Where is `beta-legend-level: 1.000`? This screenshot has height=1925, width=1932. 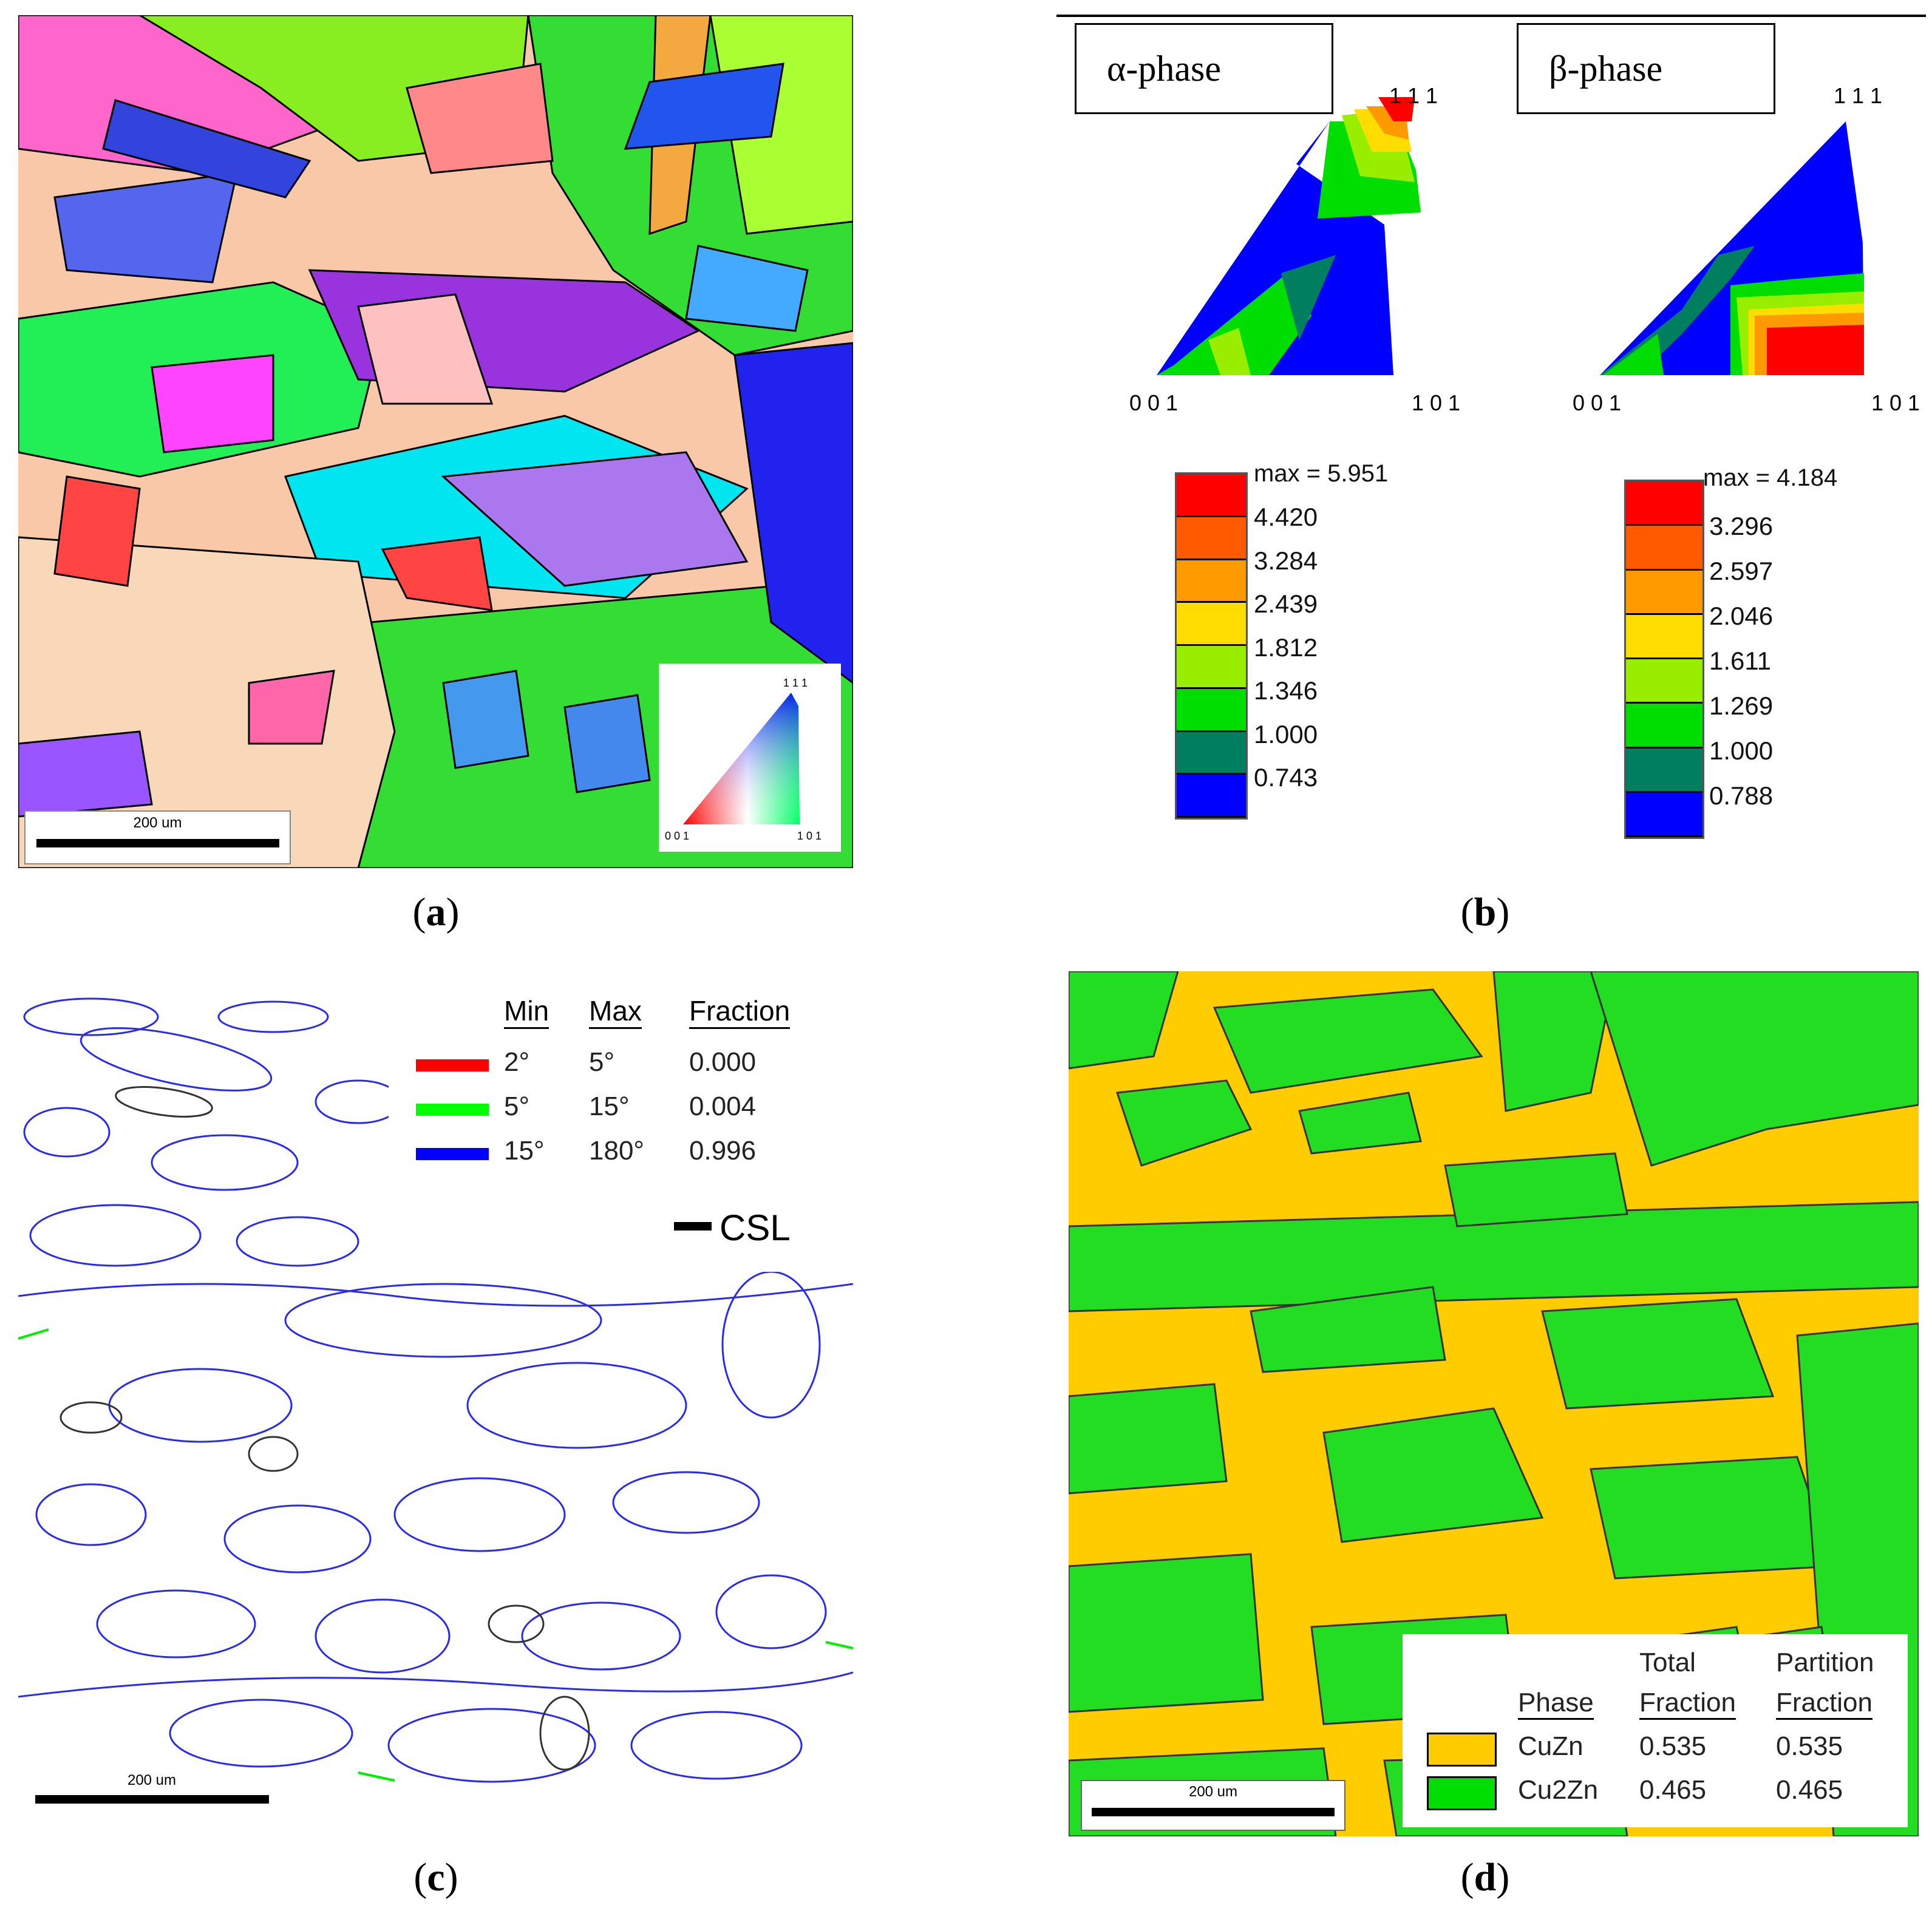 beta-legend-level: 1.000 is located at coordinates (1741, 750).